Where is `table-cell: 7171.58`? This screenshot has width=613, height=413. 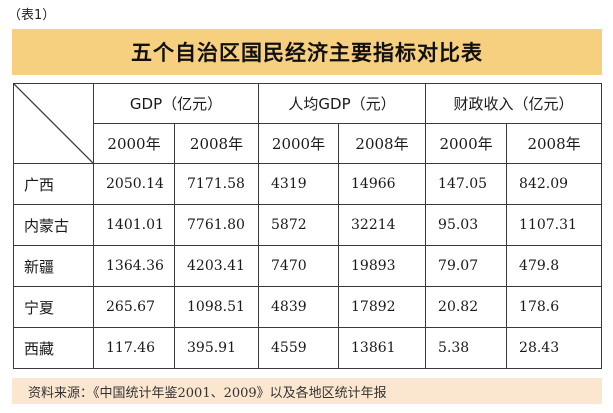 table-cell: 7171.58 is located at coordinates (216, 184).